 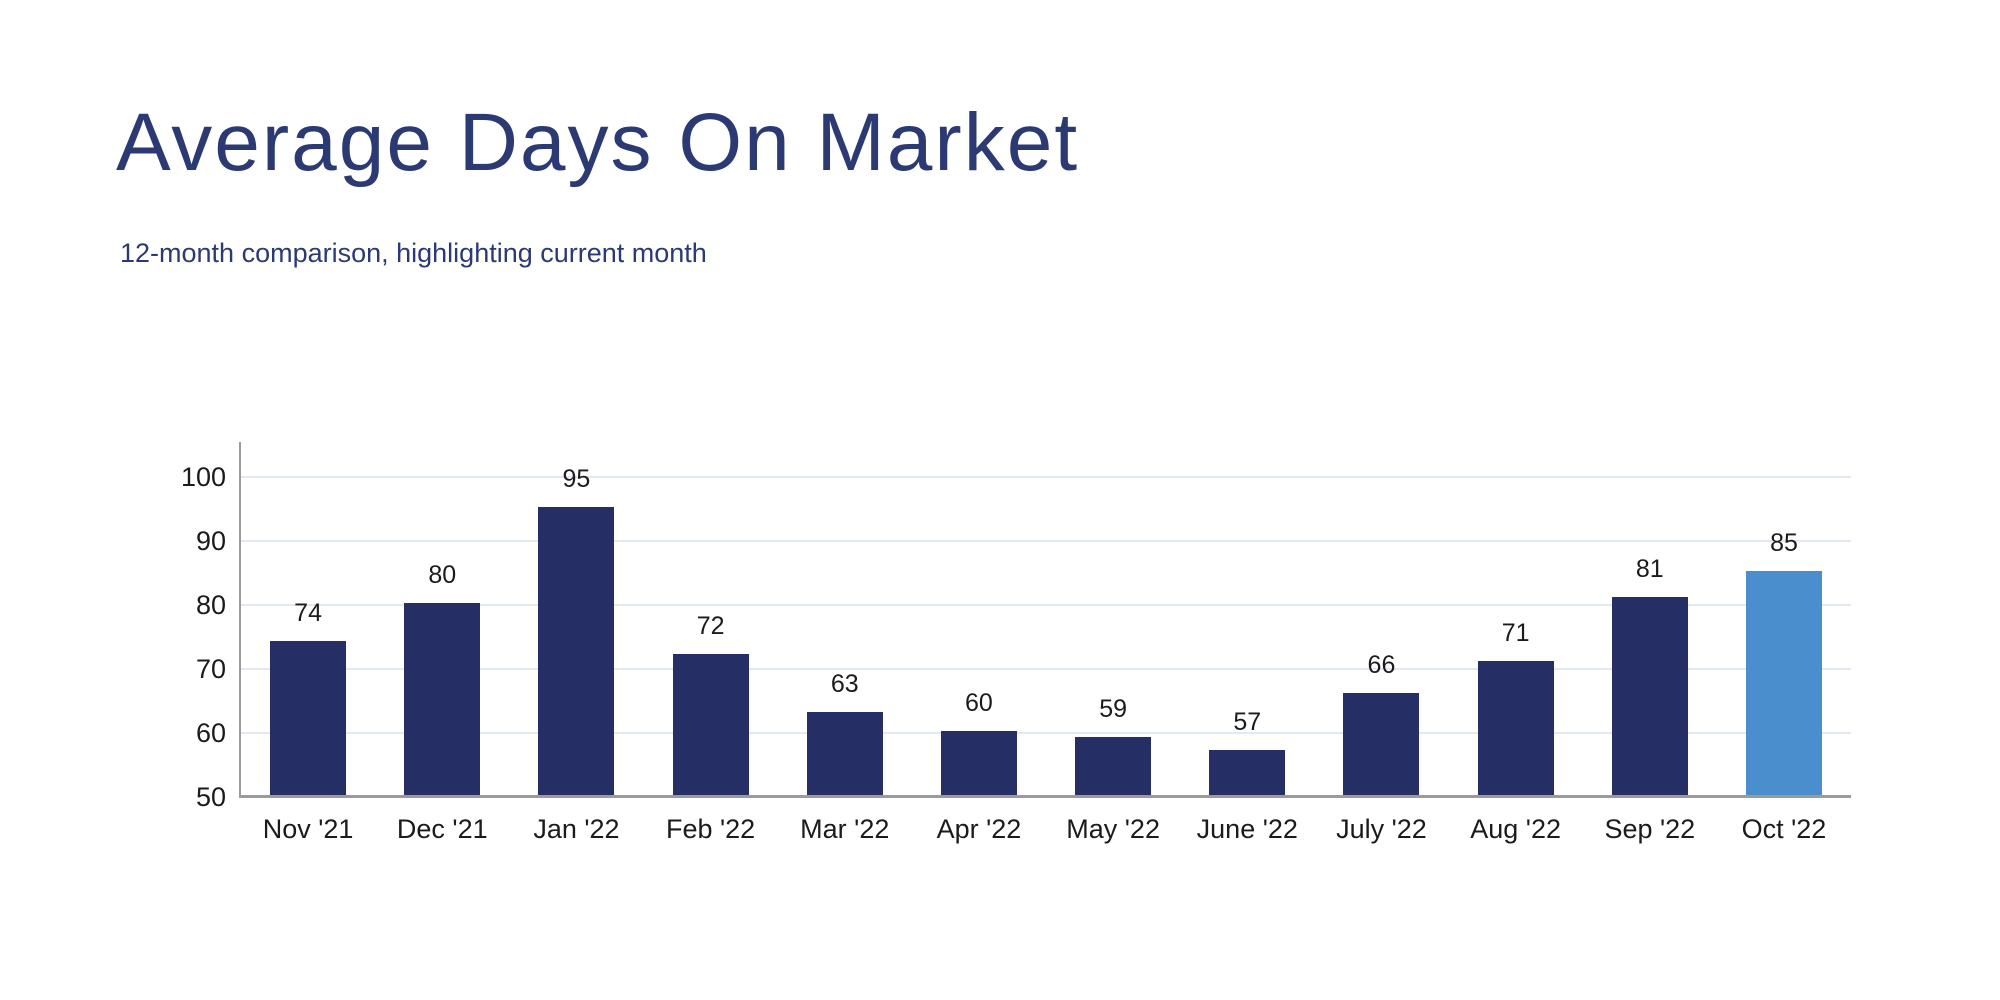 I want to click on y-tick-label: 90, so click(x=210, y=541).